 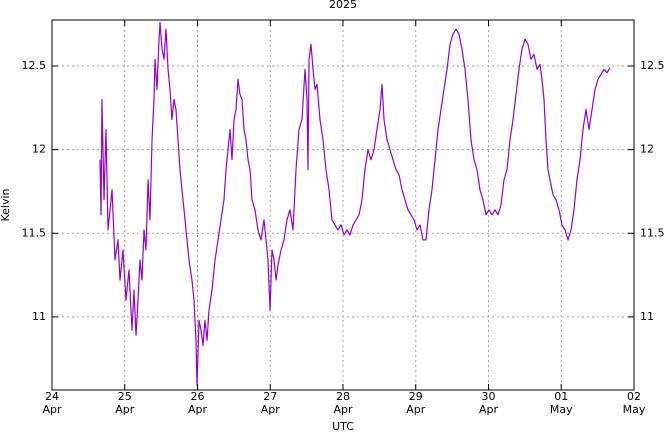 I want to click on y2-tick-label: 11.5, so click(x=652, y=232).